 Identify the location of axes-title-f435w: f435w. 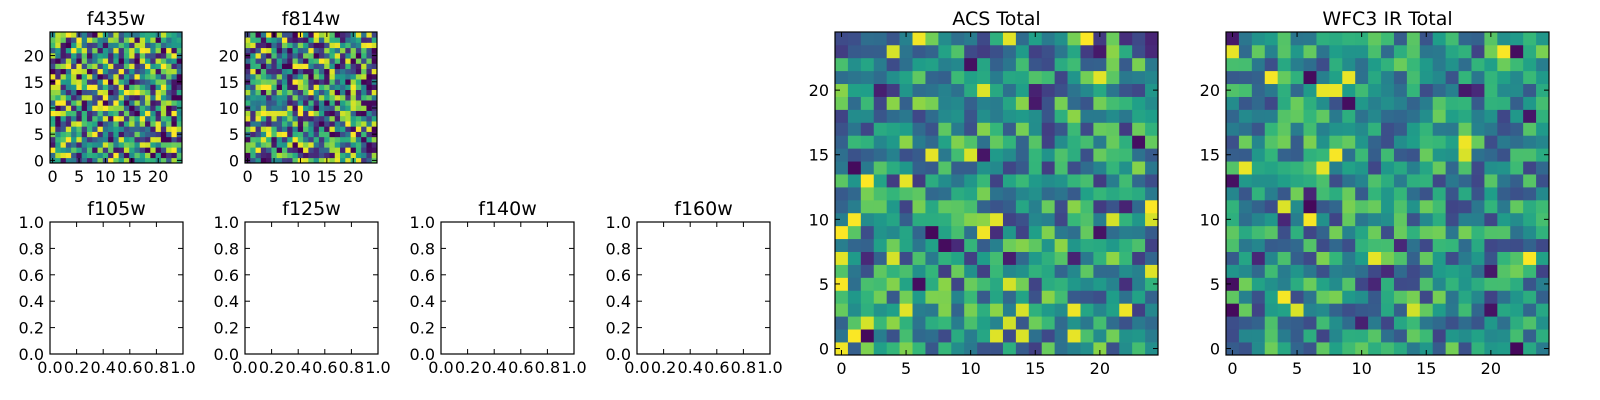
(116, 19).